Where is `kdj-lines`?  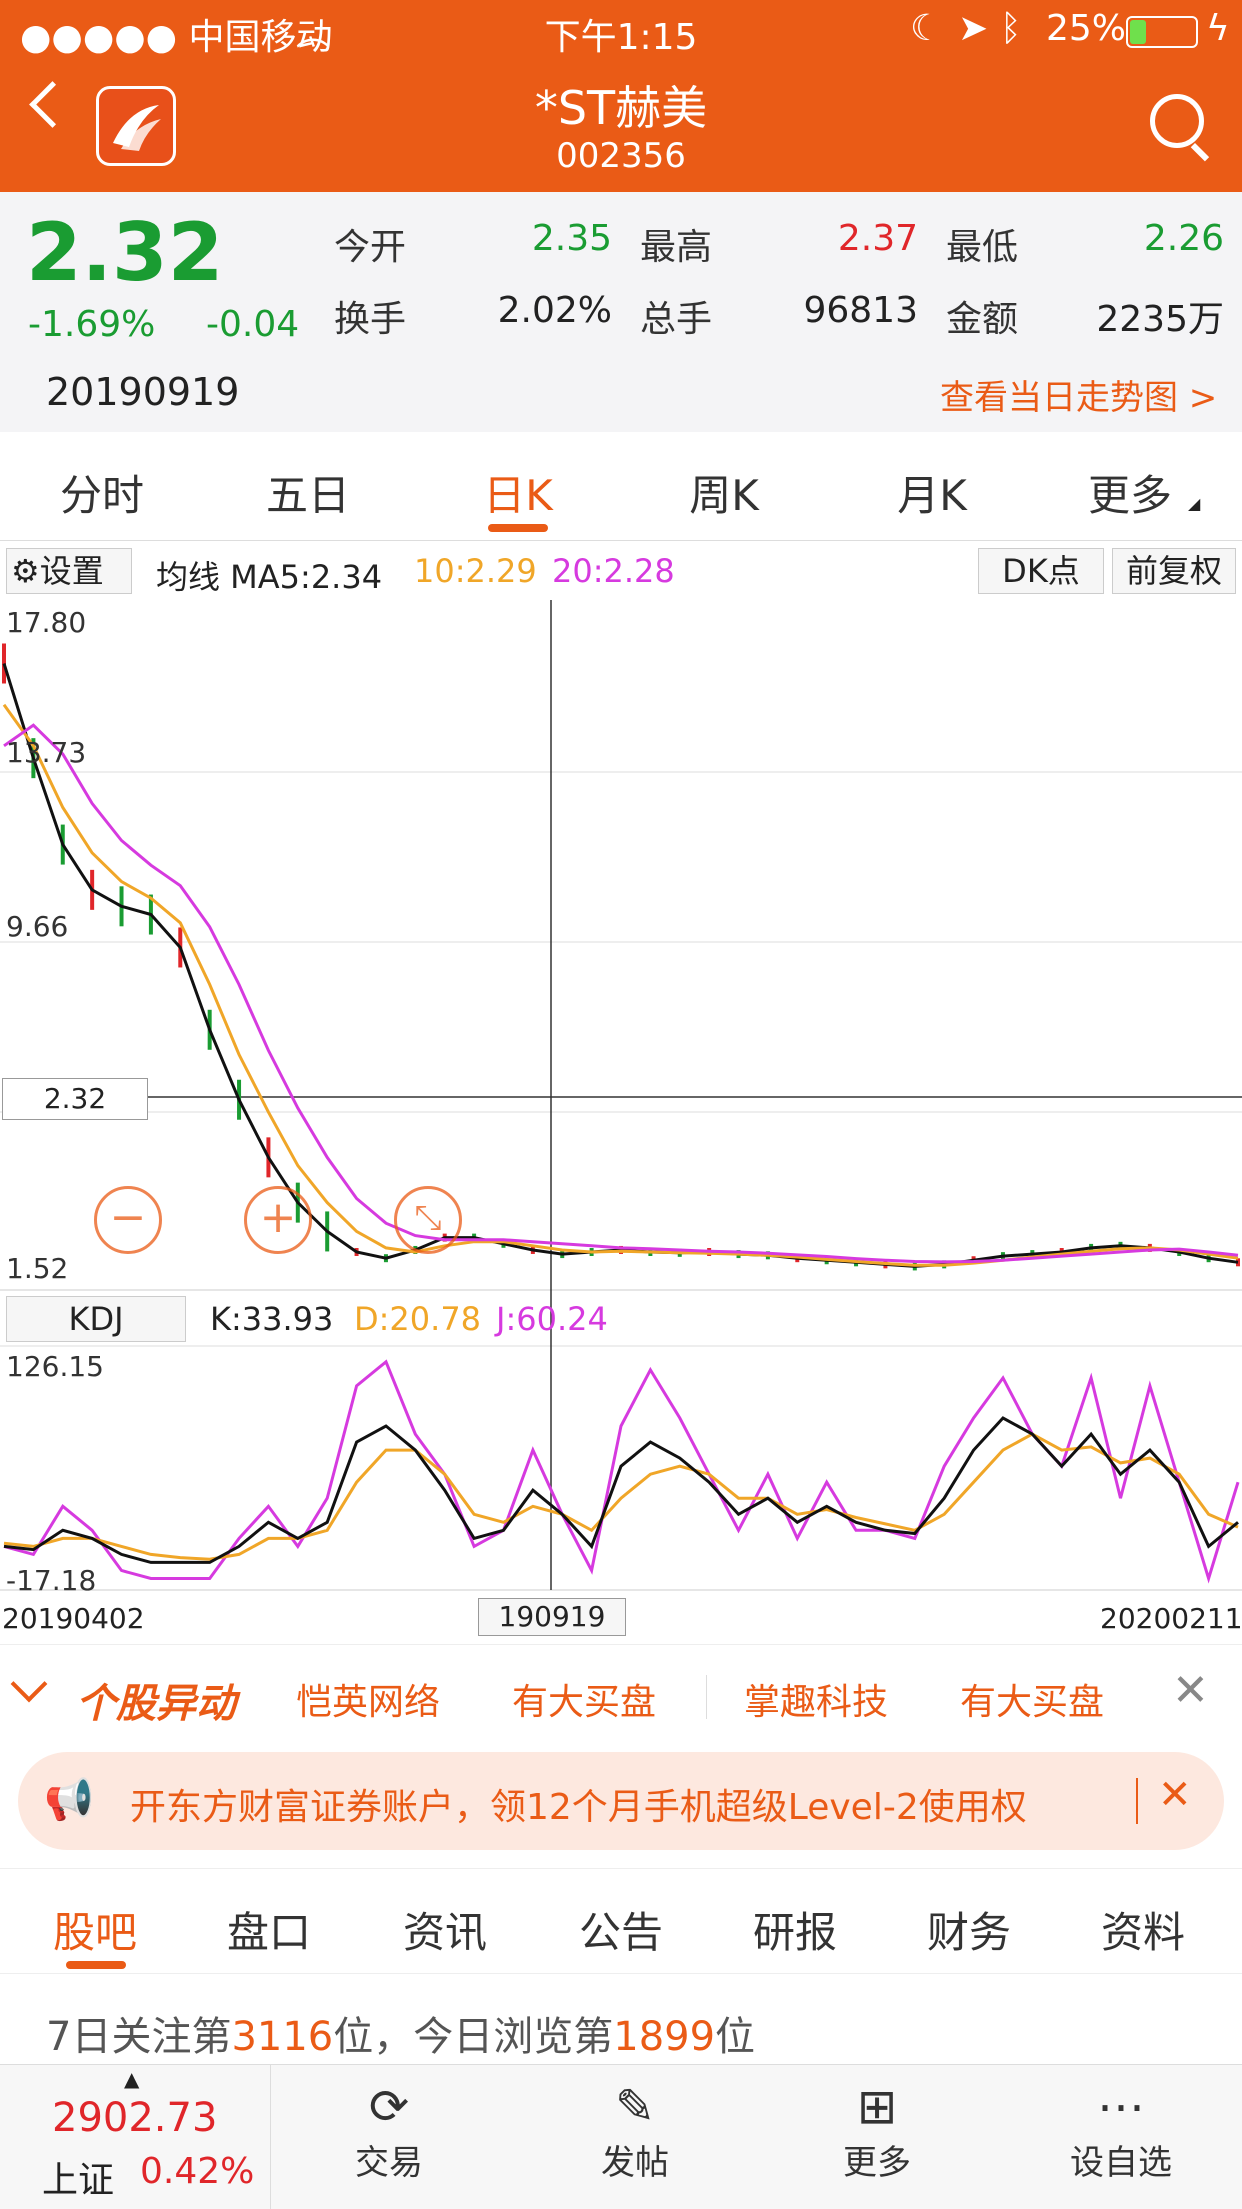 kdj-lines is located at coordinates (621, 1471).